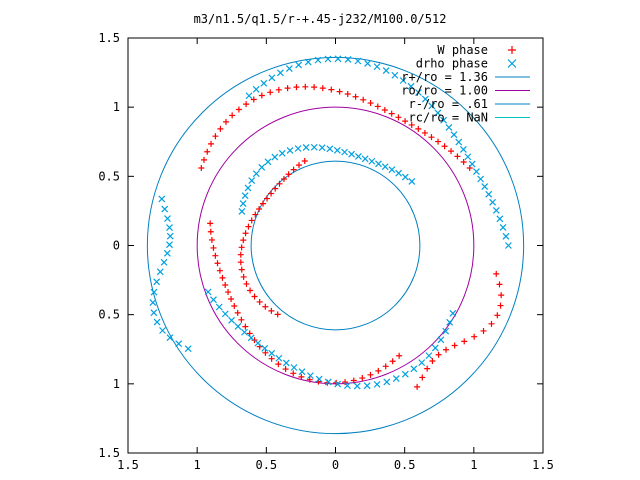  I want to click on y-tick-label-6: 1.5, so click(109, 453).